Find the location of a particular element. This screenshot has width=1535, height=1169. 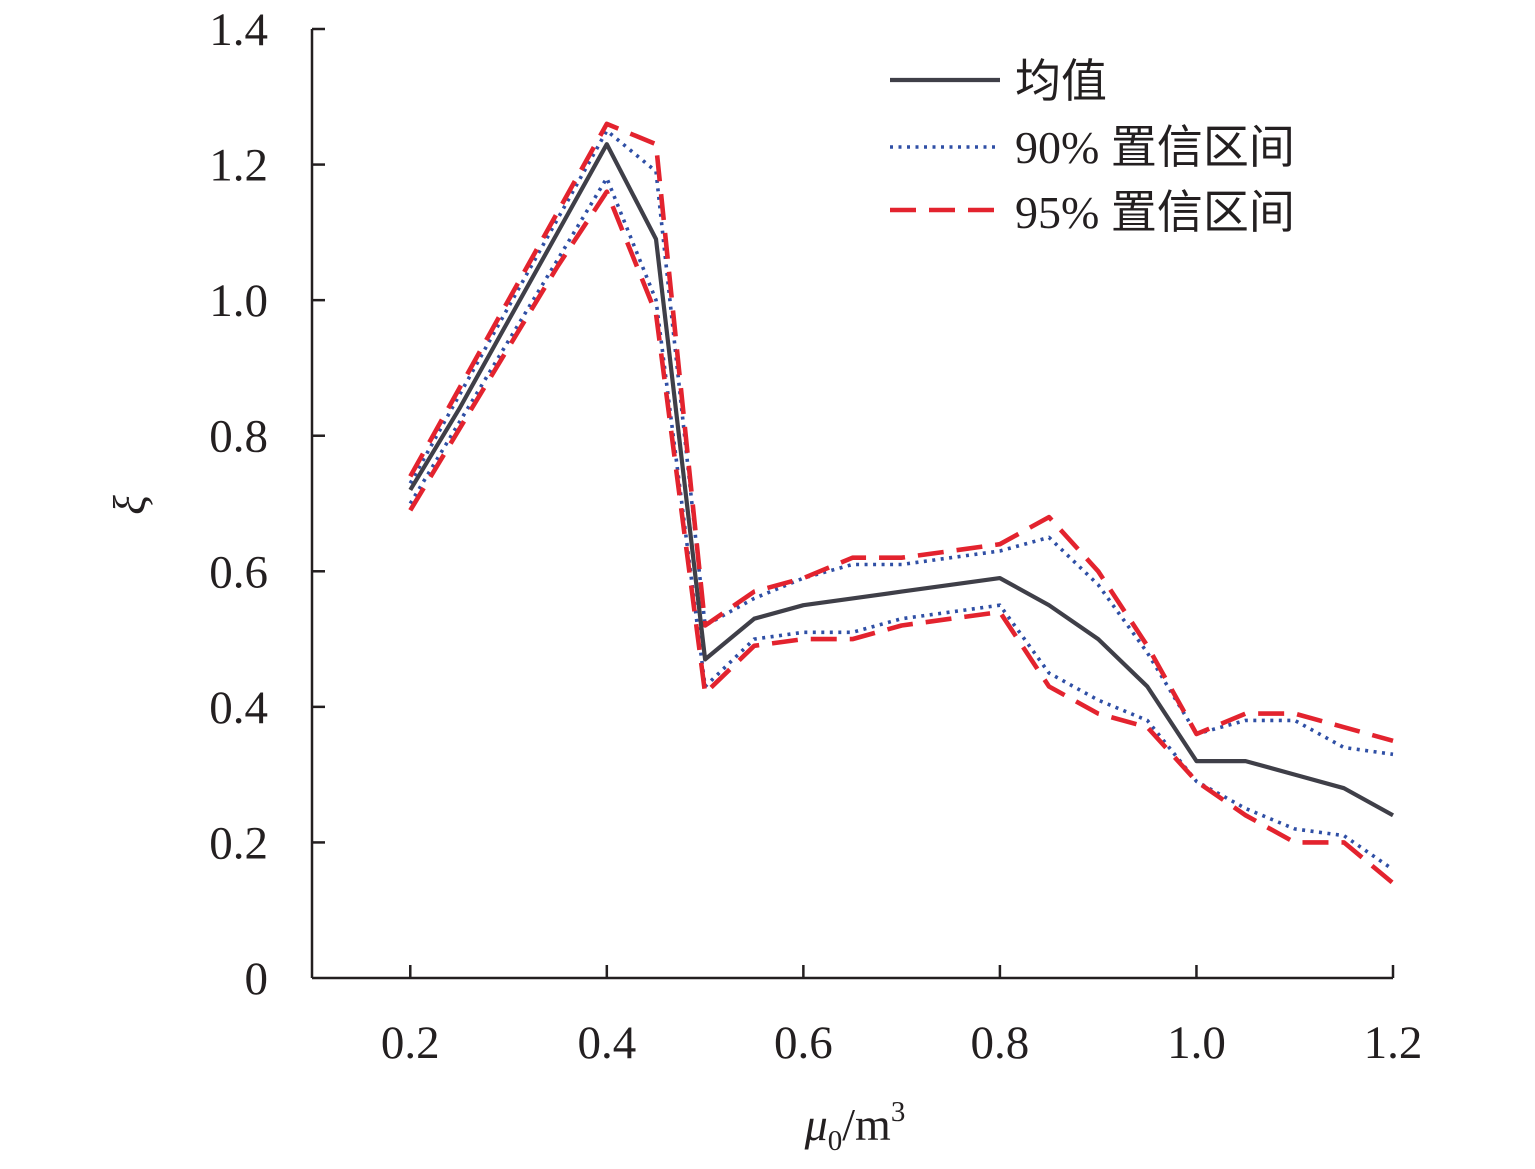

x-tick-label: 0.6 is located at coordinates (803, 1043).